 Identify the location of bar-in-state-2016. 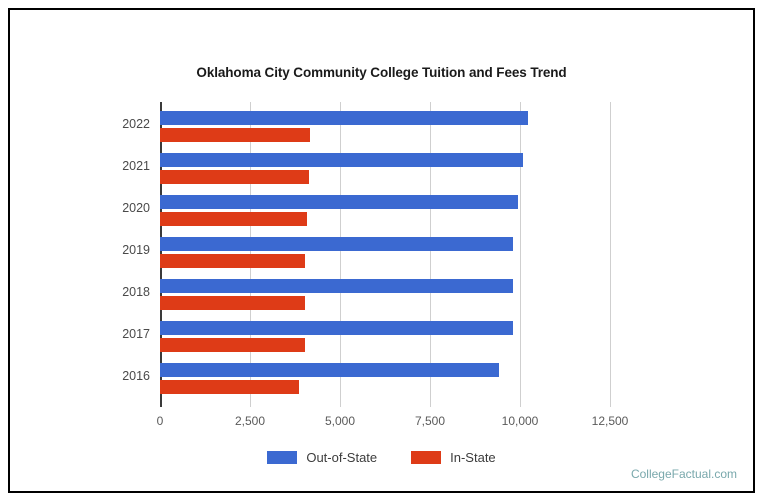
(230, 387).